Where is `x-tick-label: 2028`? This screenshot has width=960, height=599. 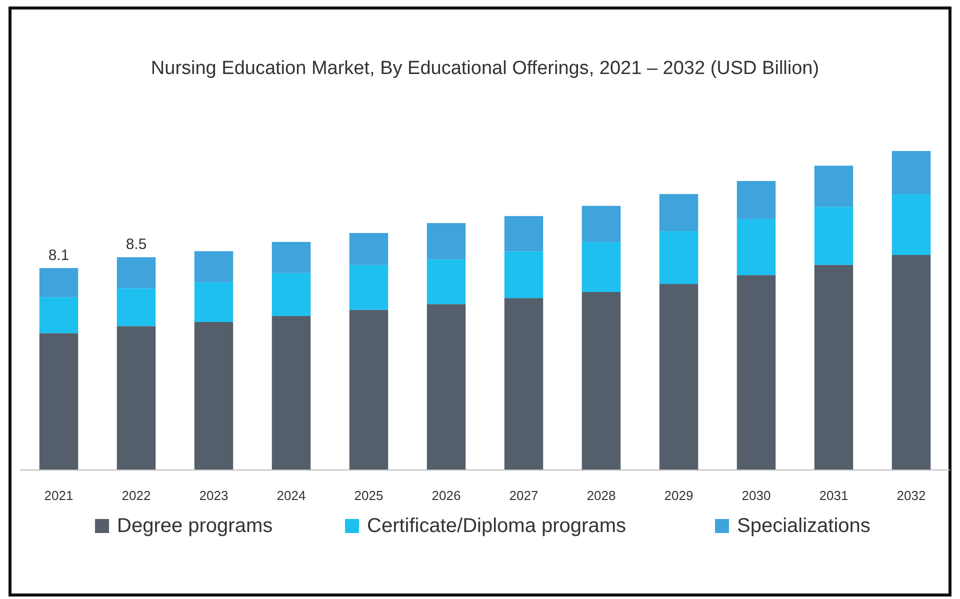 x-tick-label: 2028 is located at coordinates (601, 495).